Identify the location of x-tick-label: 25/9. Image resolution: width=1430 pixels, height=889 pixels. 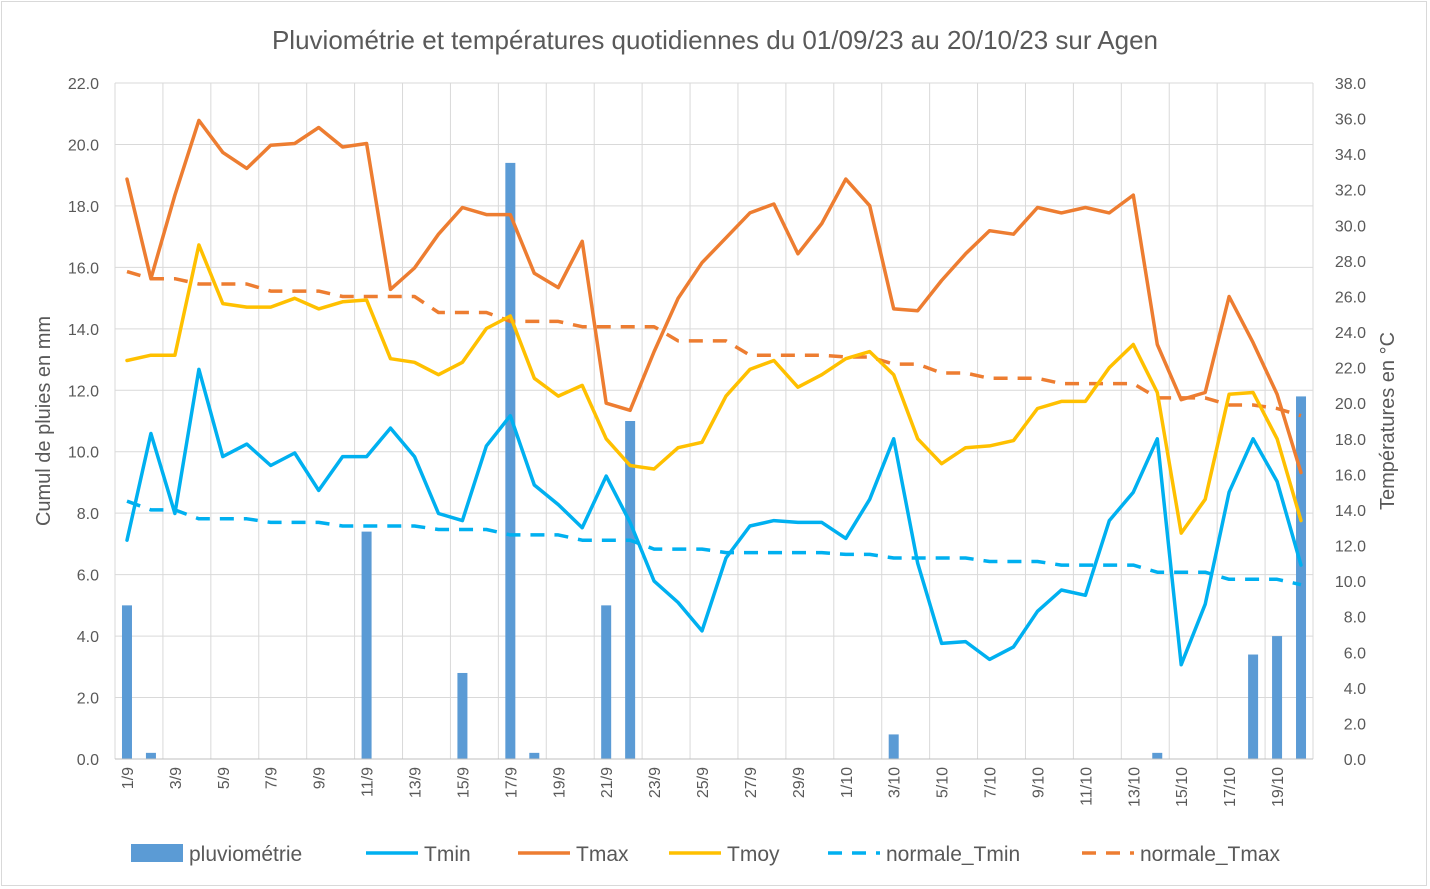
(703, 782).